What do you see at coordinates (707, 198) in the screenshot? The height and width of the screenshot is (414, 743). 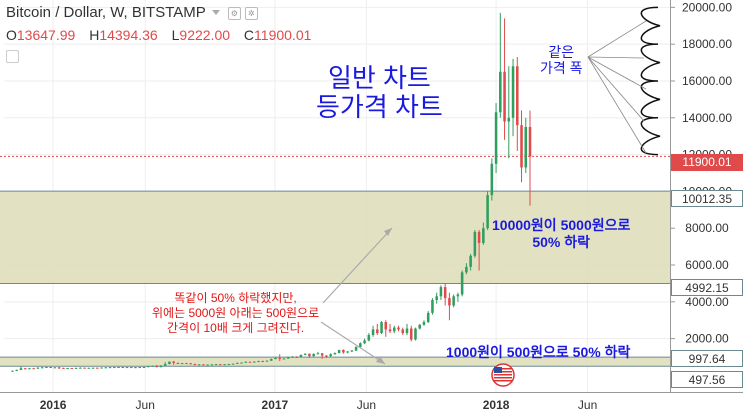 I see `big-band-top-tag: 10012.35` at bounding box center [707, 198].